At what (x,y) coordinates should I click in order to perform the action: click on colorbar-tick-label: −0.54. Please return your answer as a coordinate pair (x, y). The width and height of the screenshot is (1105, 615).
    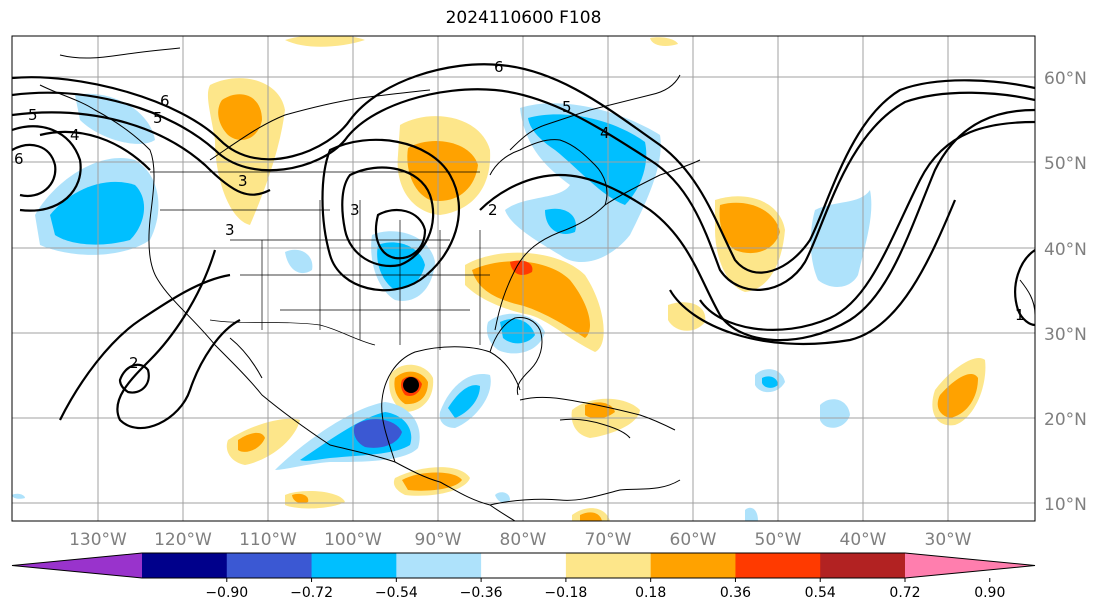
    Looking at the image, I should click on (396, 593).